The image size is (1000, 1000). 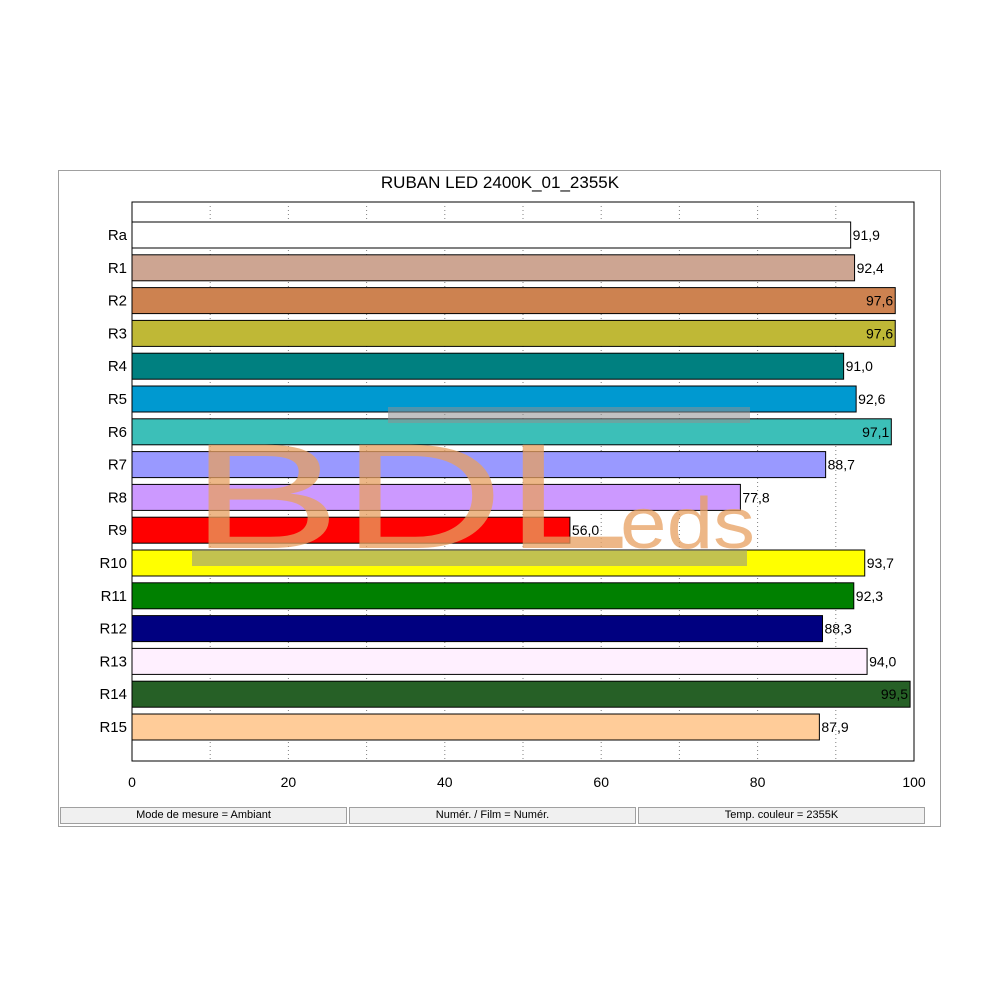 I want to click on watermark-text-suffix: eds, so click(x=687, y=524).